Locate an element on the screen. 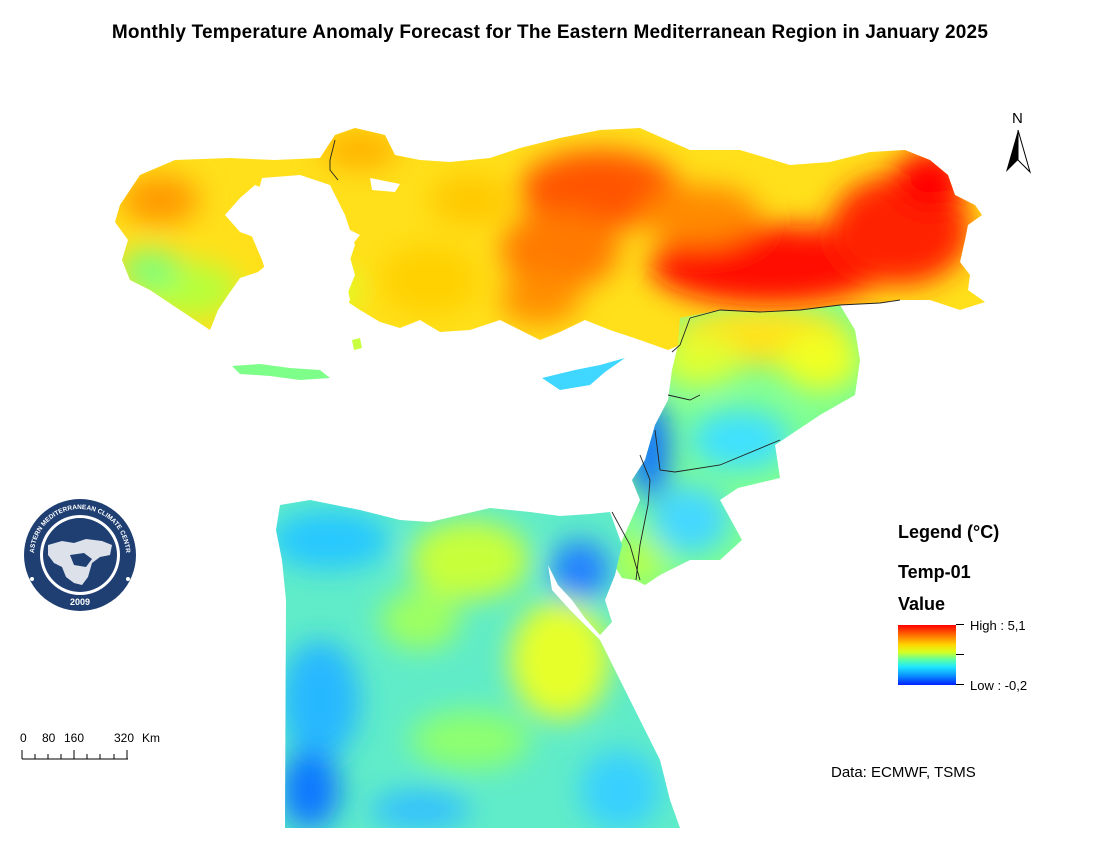 The height and width of the screenshot is (850, 1100). legend-tick-low is located at coordinates (960, 684).